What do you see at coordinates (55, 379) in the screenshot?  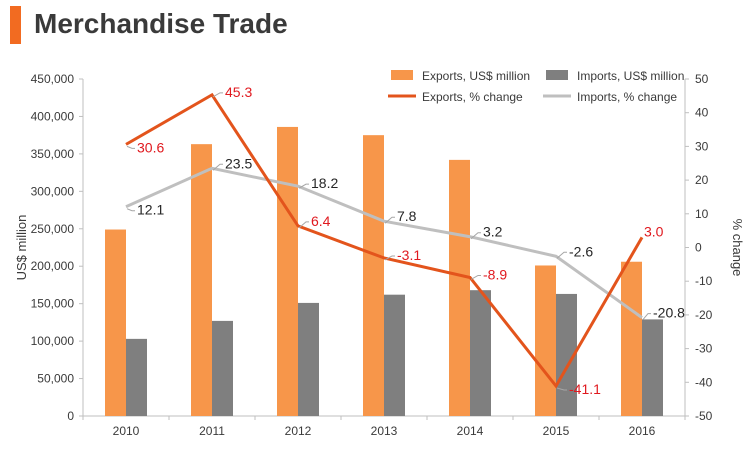 I see `left-tick-label: 50,000` at bounding box center [55, 379].